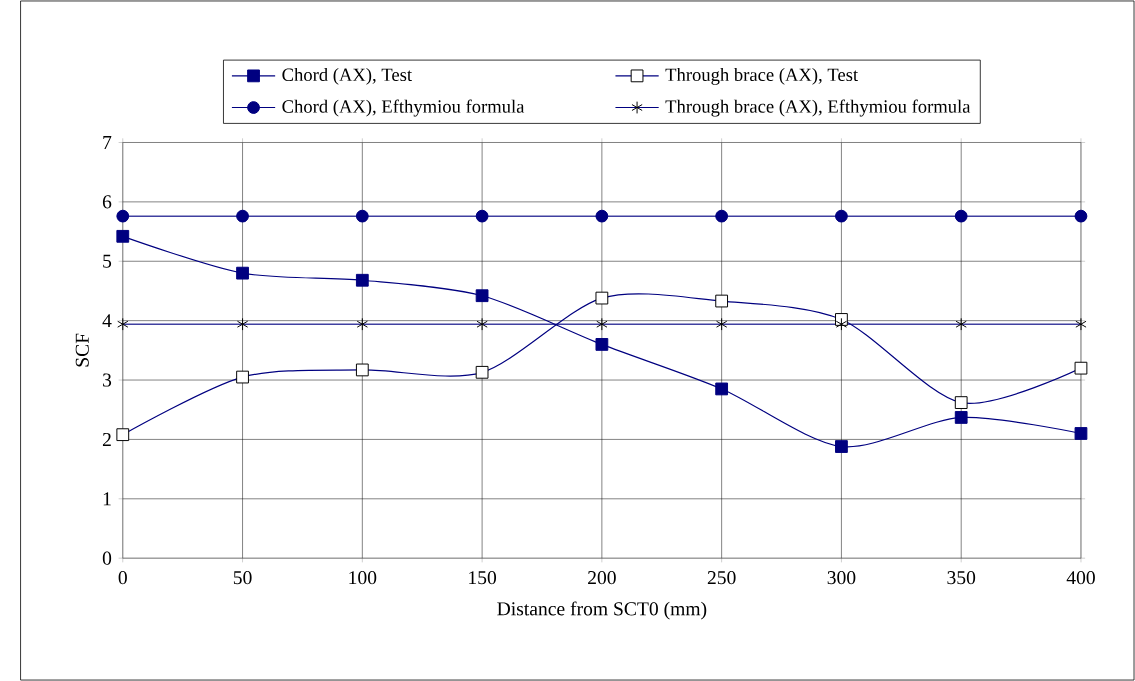 The width and height of the screenshot is (1135, 681). What do you see at coordinates (347, 76) in the screenshot?
I see `legend-label: Chord (AX), Test` at bounding box center [347, 76].